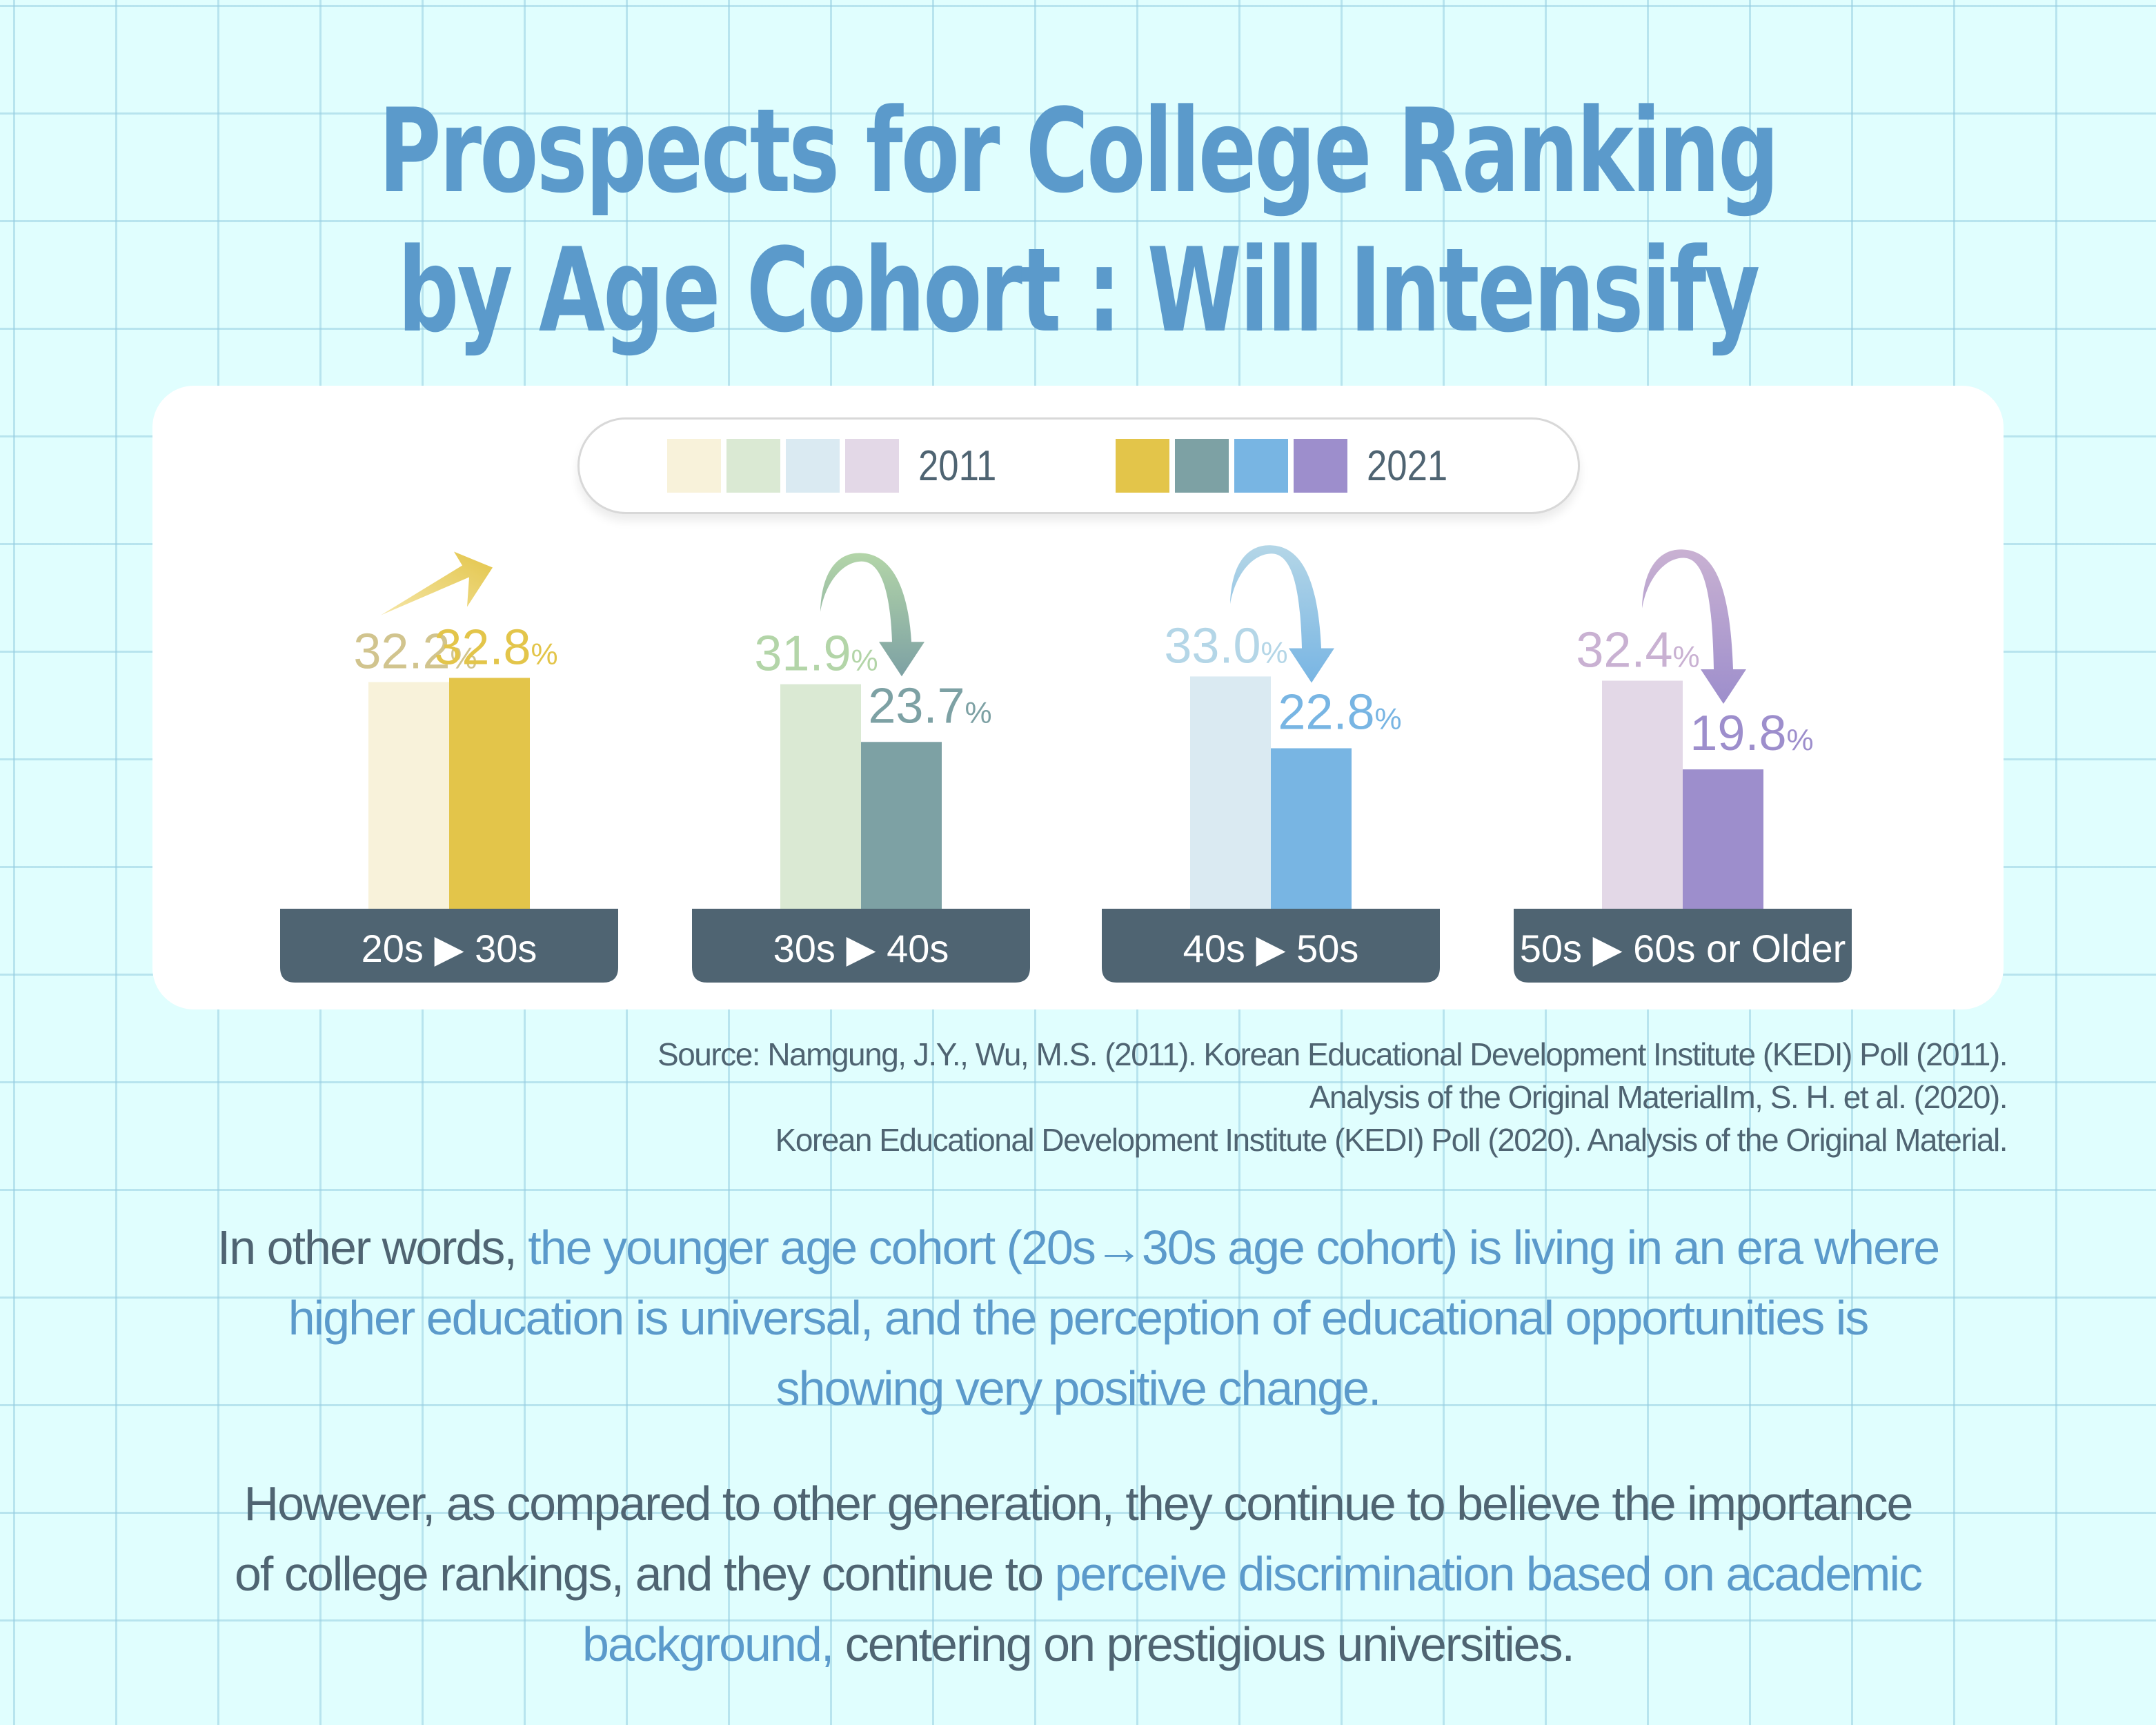 This screenshot has height=1725, width=2156. I want to click on value-label-2021: 32.8%, so click(495, 647).